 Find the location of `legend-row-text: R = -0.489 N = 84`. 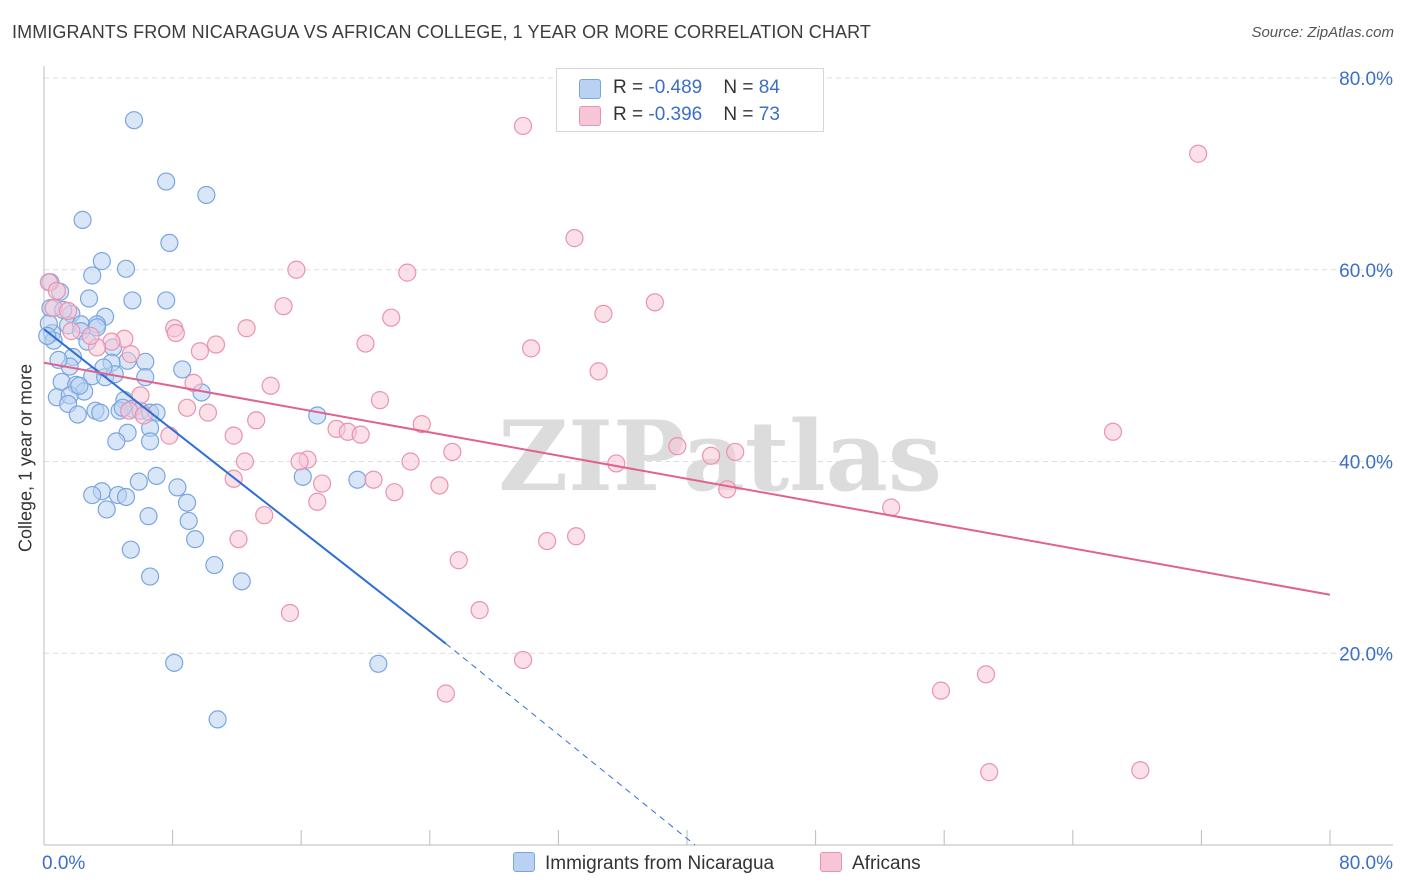

legend-row-text: R = -0.489 N = 84 is located at coordinates (696, 87).